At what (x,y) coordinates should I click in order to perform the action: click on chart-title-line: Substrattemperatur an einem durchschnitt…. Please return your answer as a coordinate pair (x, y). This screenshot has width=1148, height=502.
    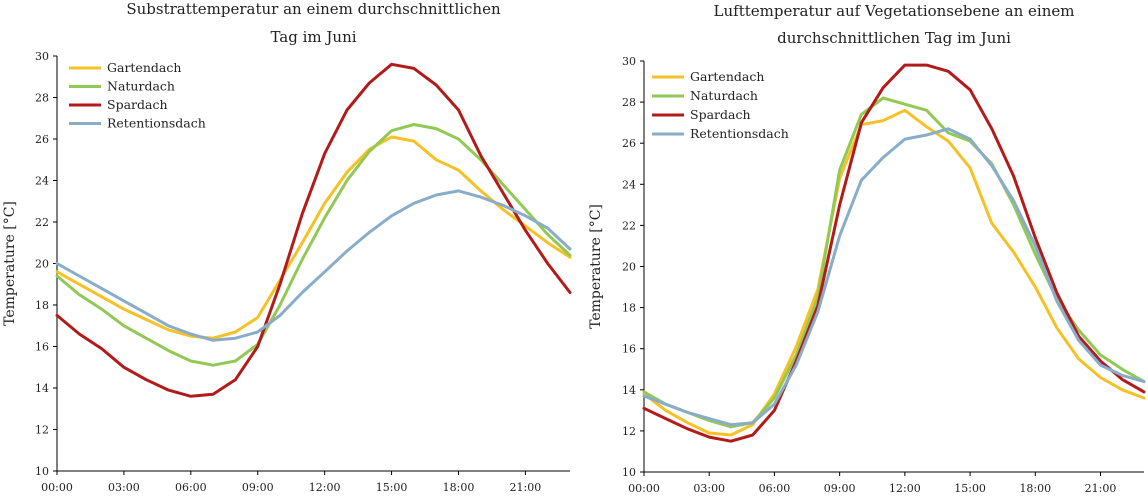
    Looking at the image, I should click on (313, 9).